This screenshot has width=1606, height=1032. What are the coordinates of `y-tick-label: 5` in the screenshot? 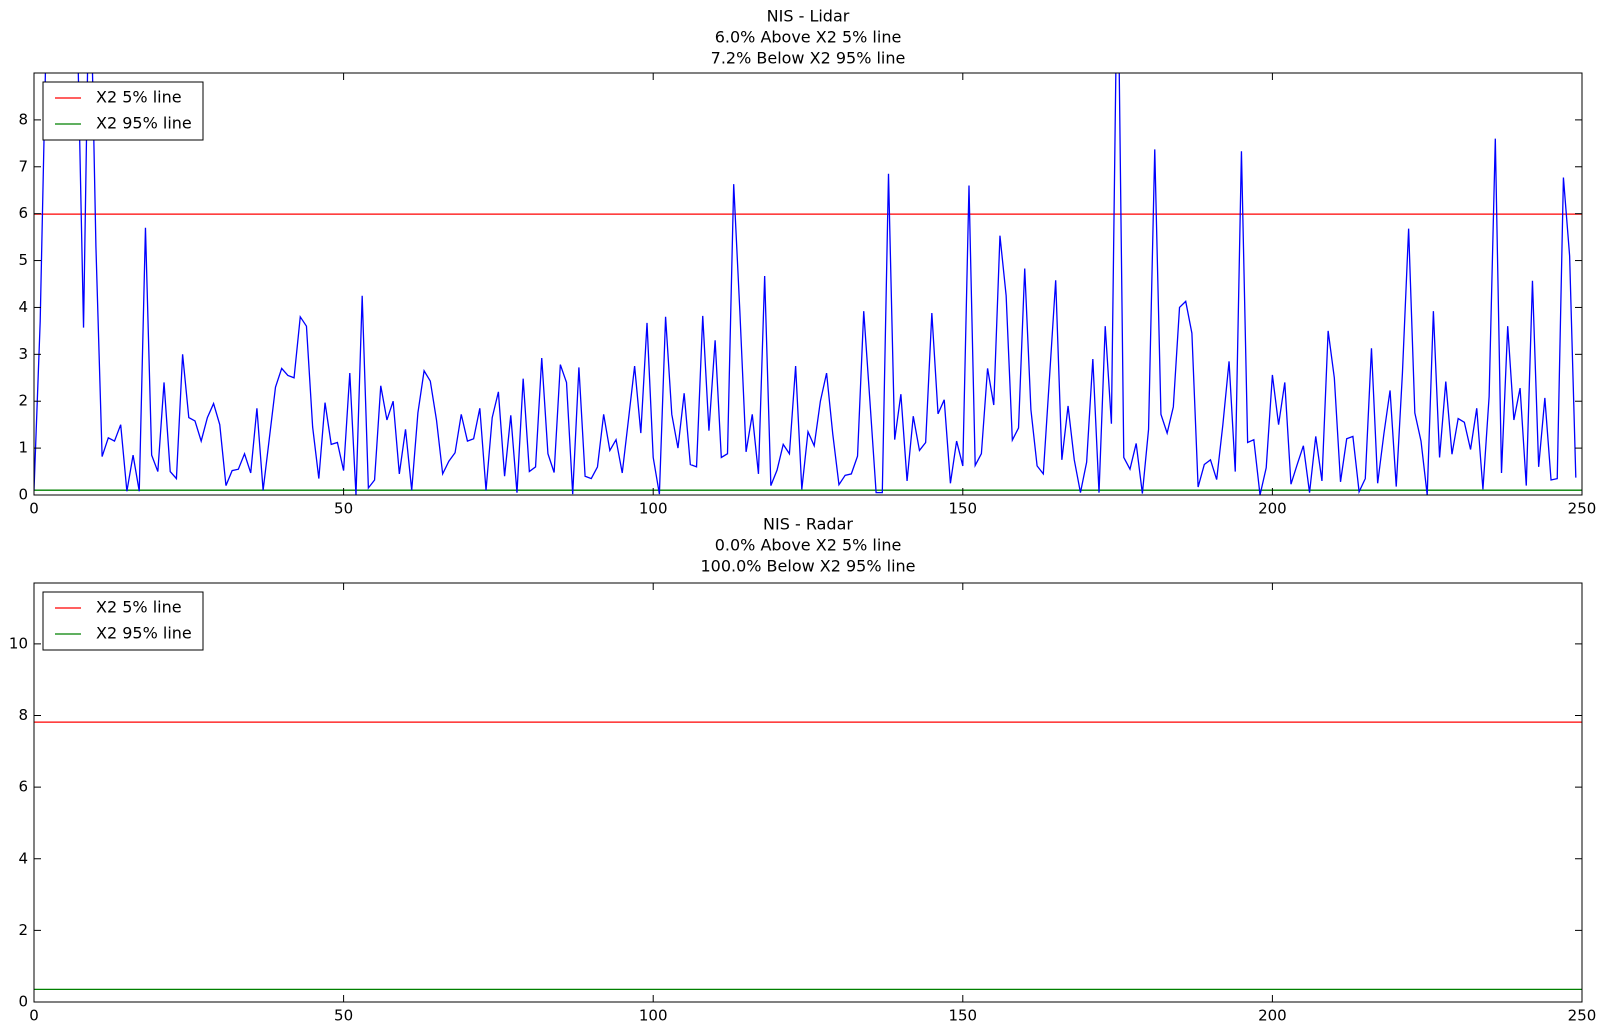 It's located at (23, 260).